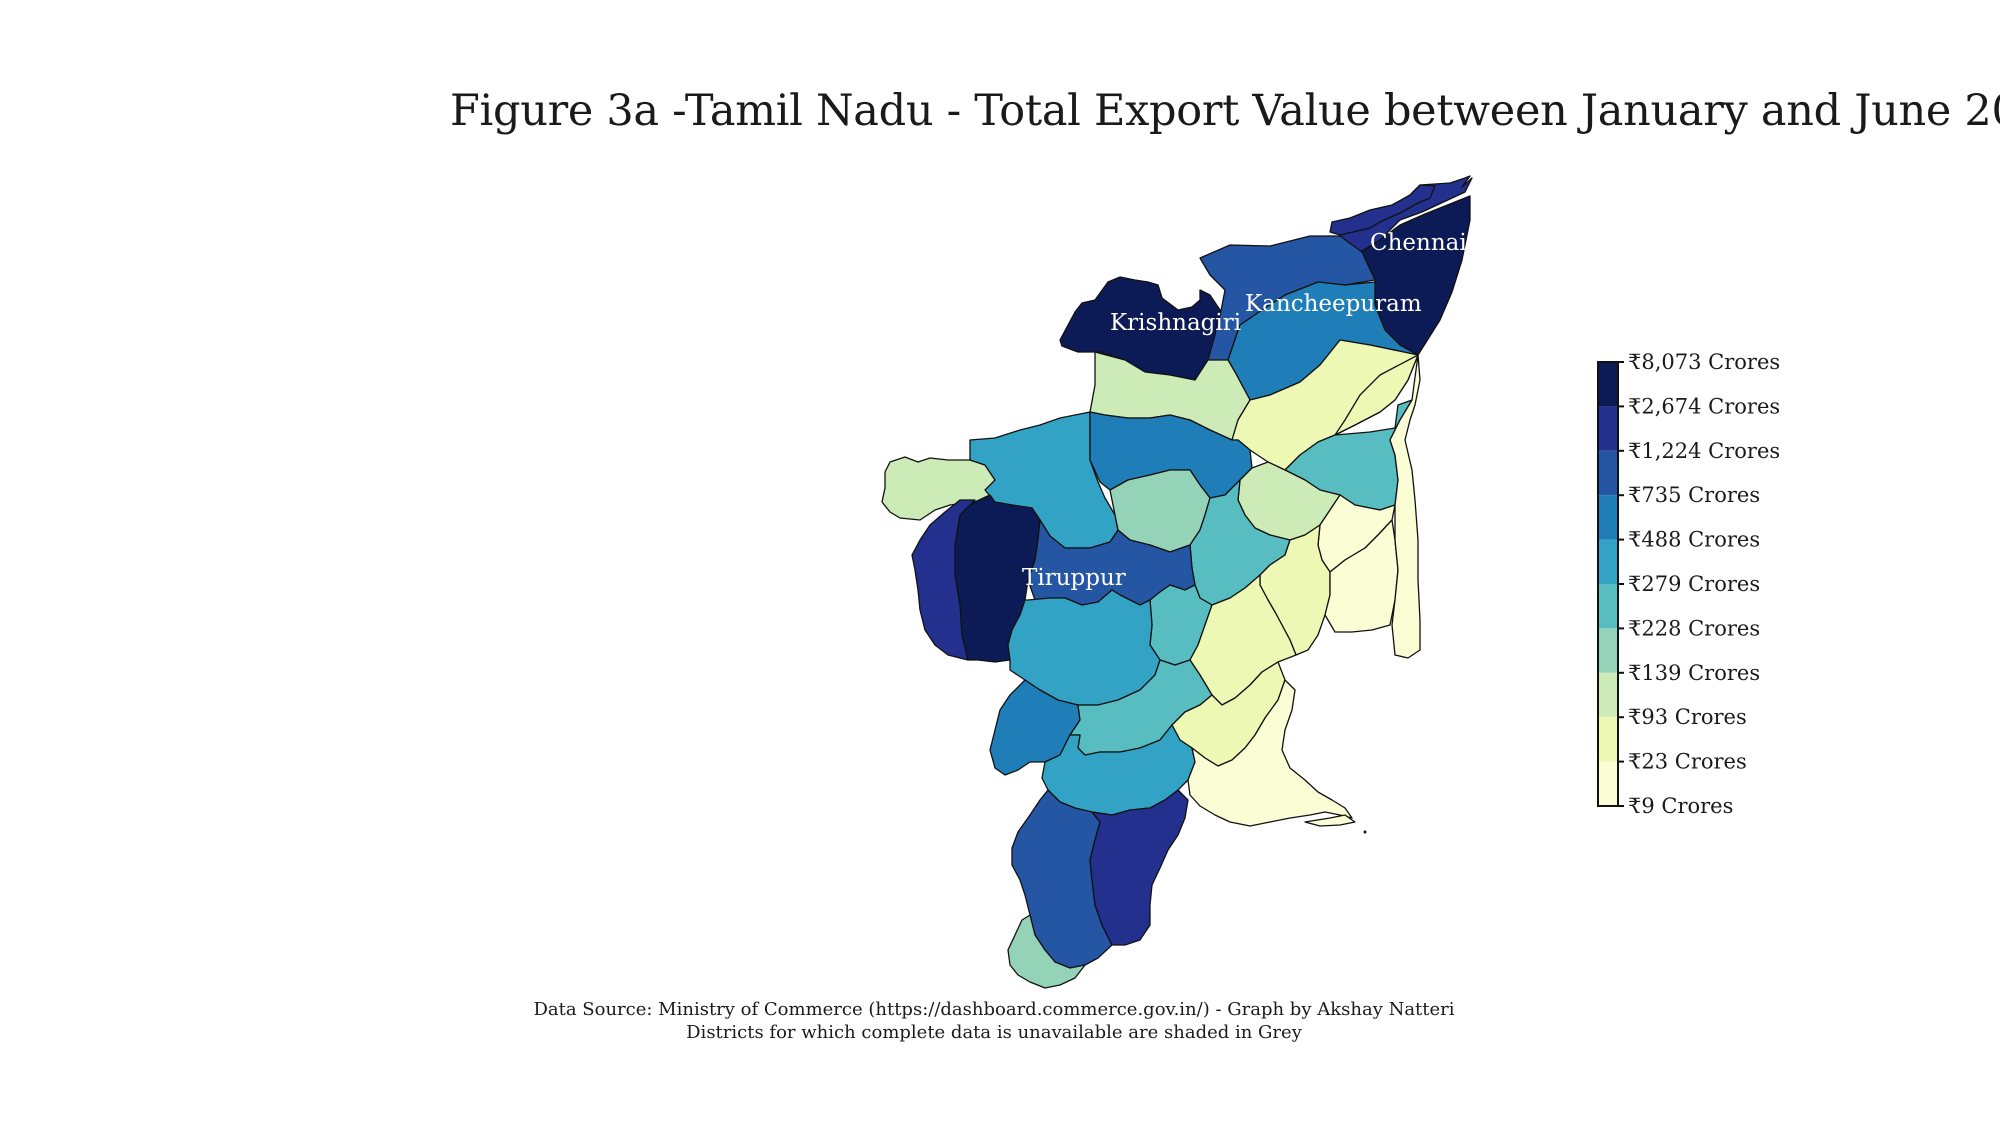 The image size is (2000, 1135). Describe the element at coordinates (1687, 762) in the screenshot. I see `legend-label: ₹23 Crores` at that location.